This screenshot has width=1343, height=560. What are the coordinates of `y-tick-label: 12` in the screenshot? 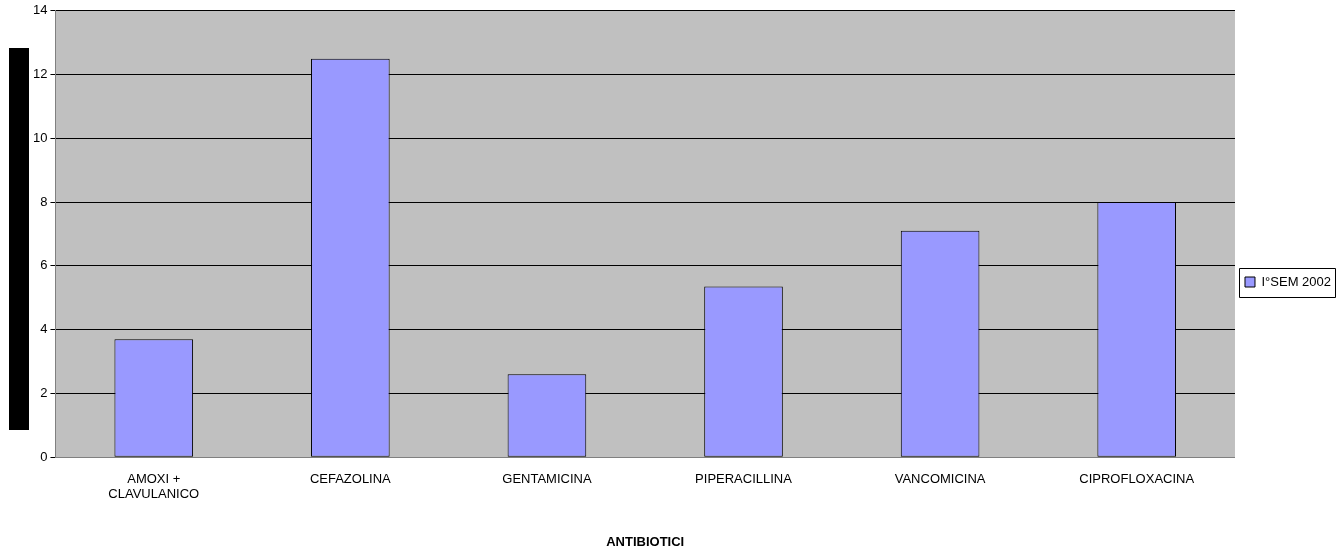 It's located at (40, 74).